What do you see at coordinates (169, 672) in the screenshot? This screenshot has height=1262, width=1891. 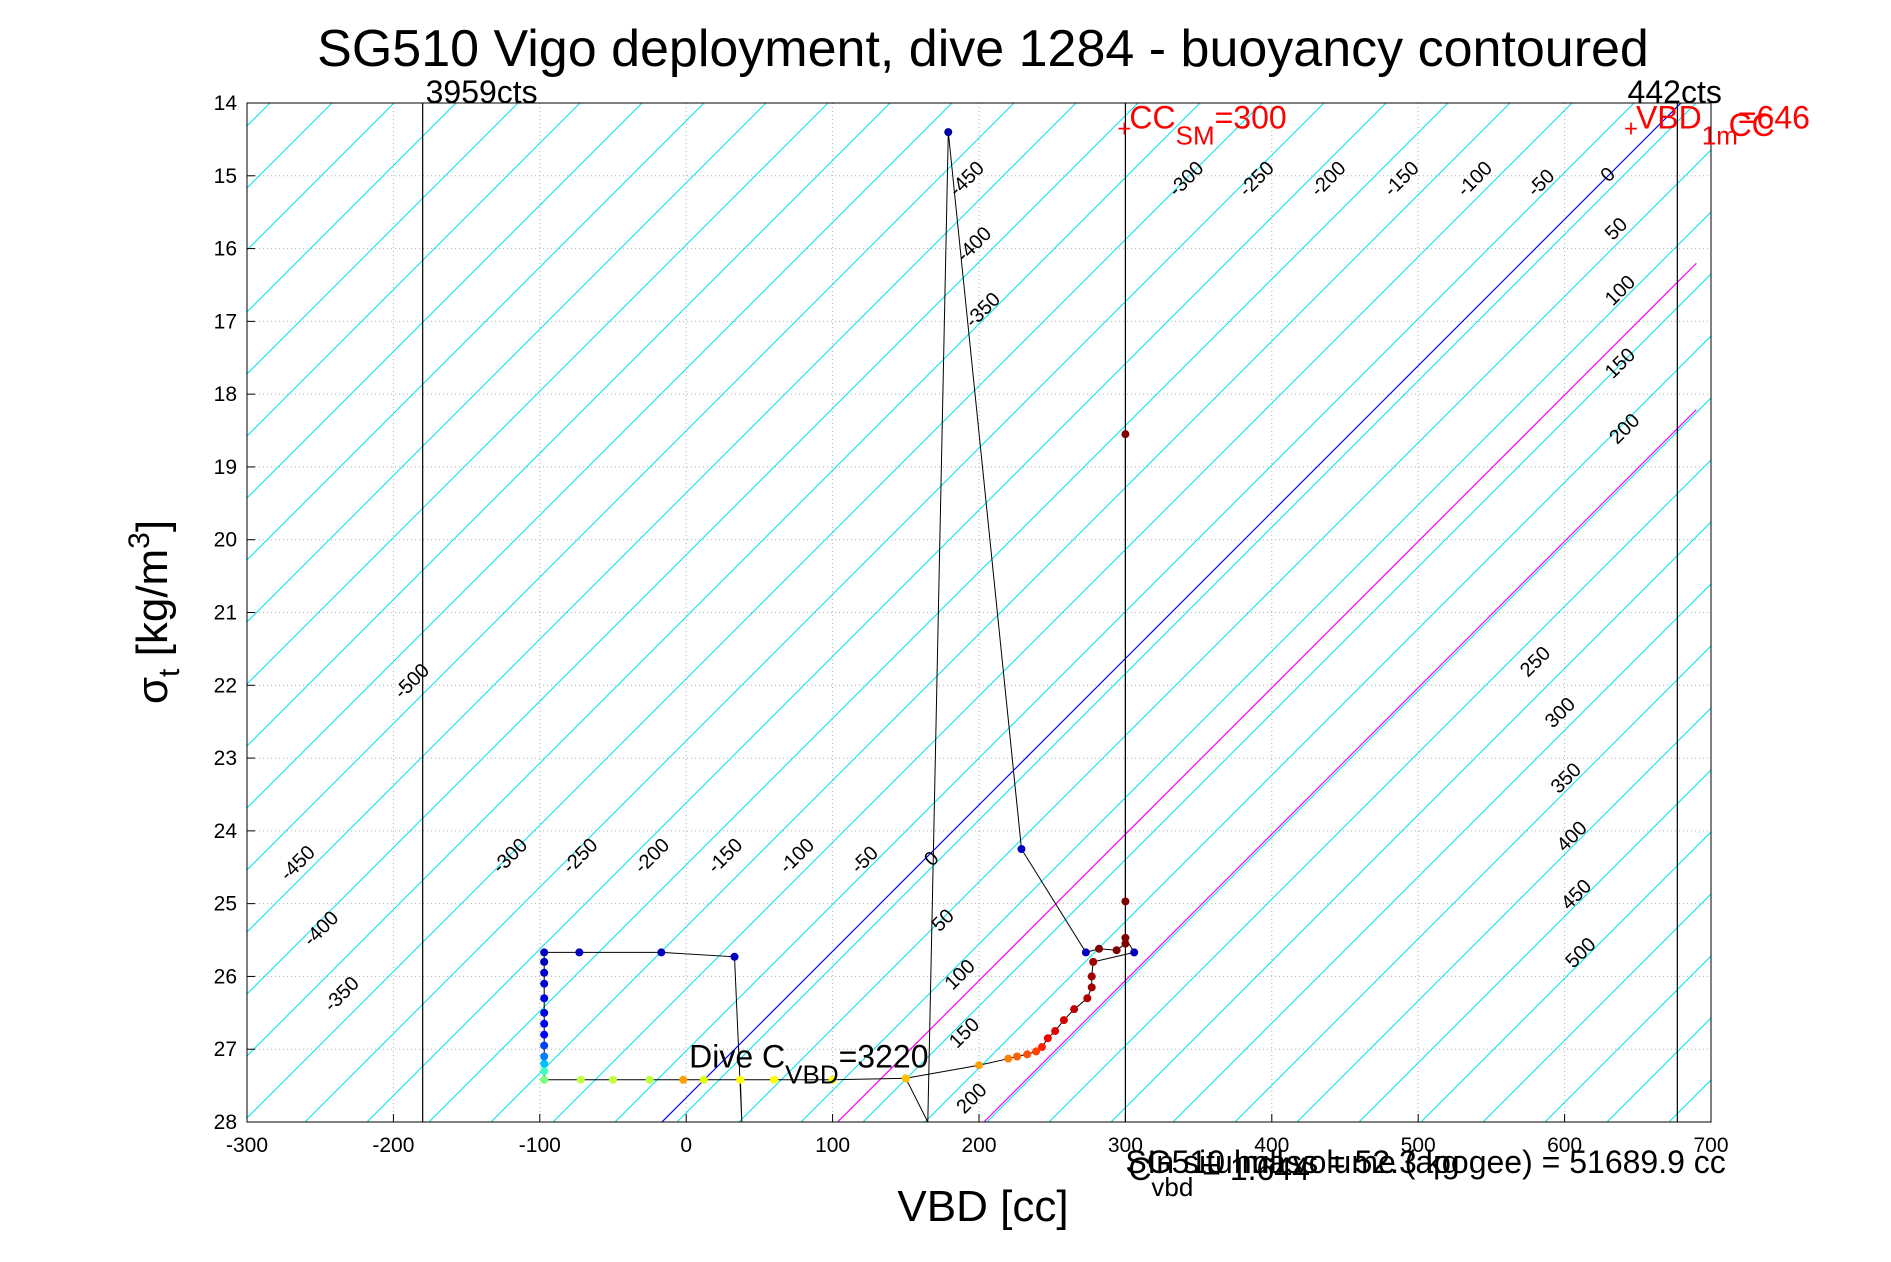 I see `y-axis-label-sub: t` at bounding box center [169, 672].